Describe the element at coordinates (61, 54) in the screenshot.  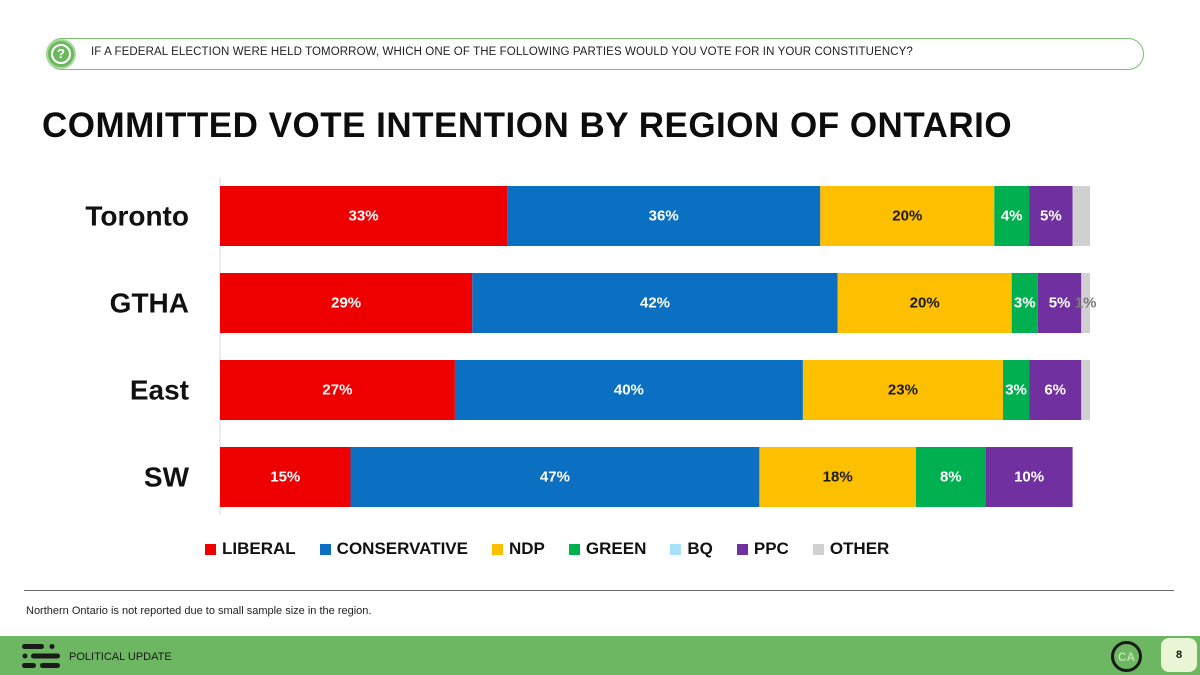
I see `question-mark-icon: ?` at that location.